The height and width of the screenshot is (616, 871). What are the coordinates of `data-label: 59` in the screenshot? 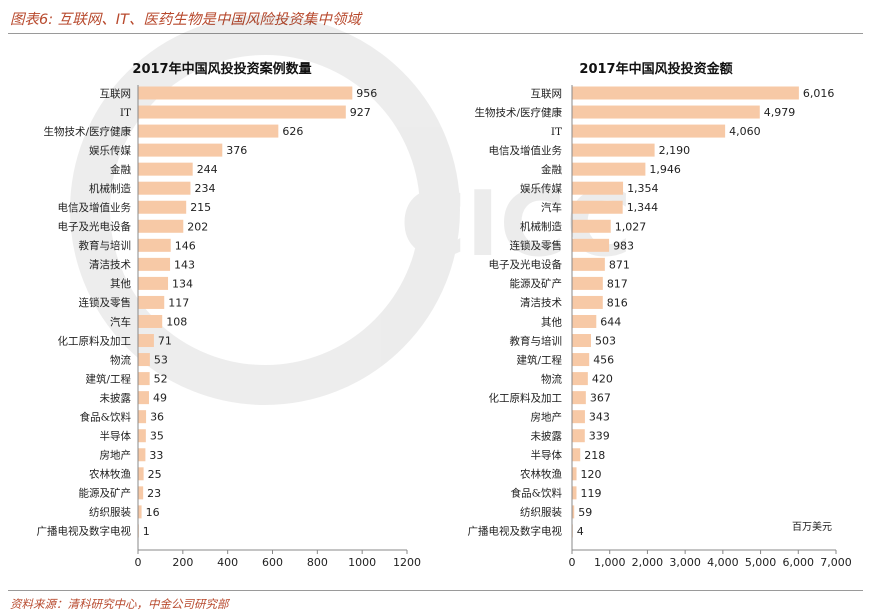 It's located at (585, 512).